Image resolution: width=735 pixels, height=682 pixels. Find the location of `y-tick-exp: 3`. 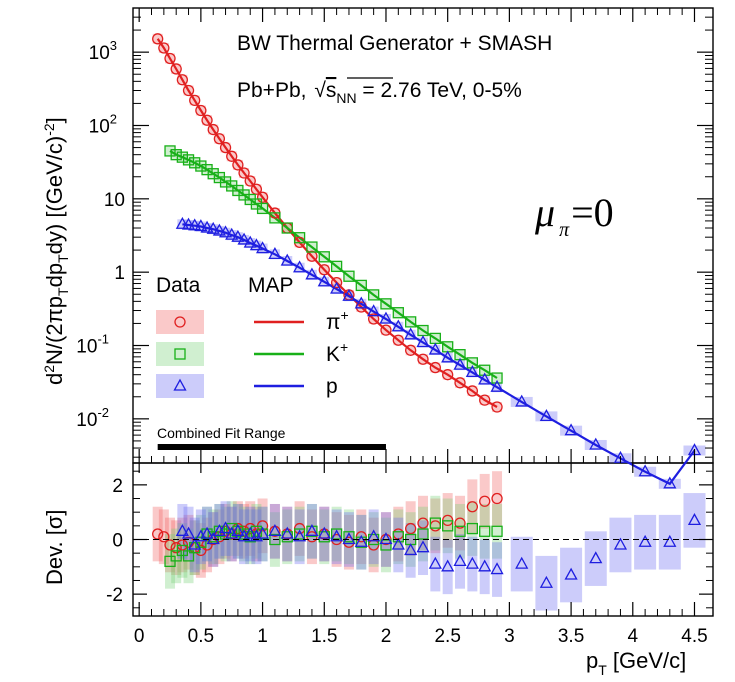

y-tick-exp: 3 is located at coordinates (113, 45).